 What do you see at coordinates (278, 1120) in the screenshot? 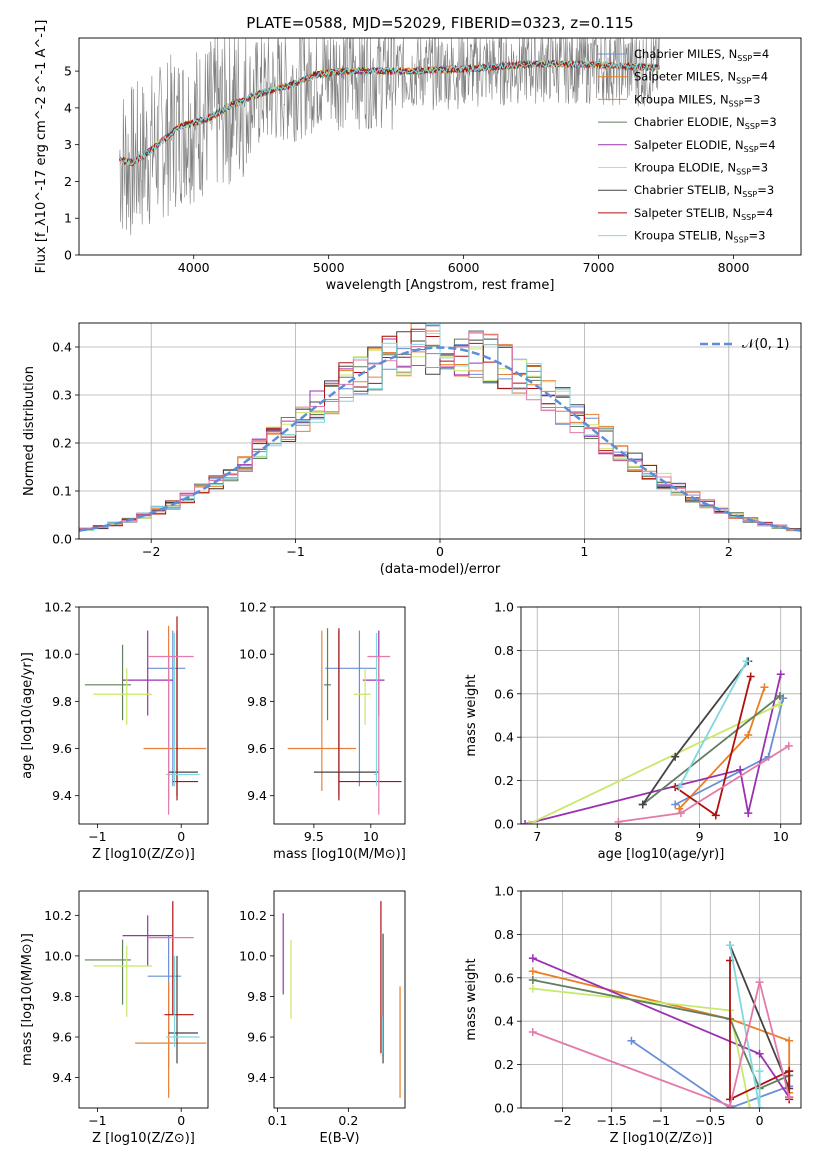
I see `x-tick-label: 0.1` at bounding box center [278, 1120].